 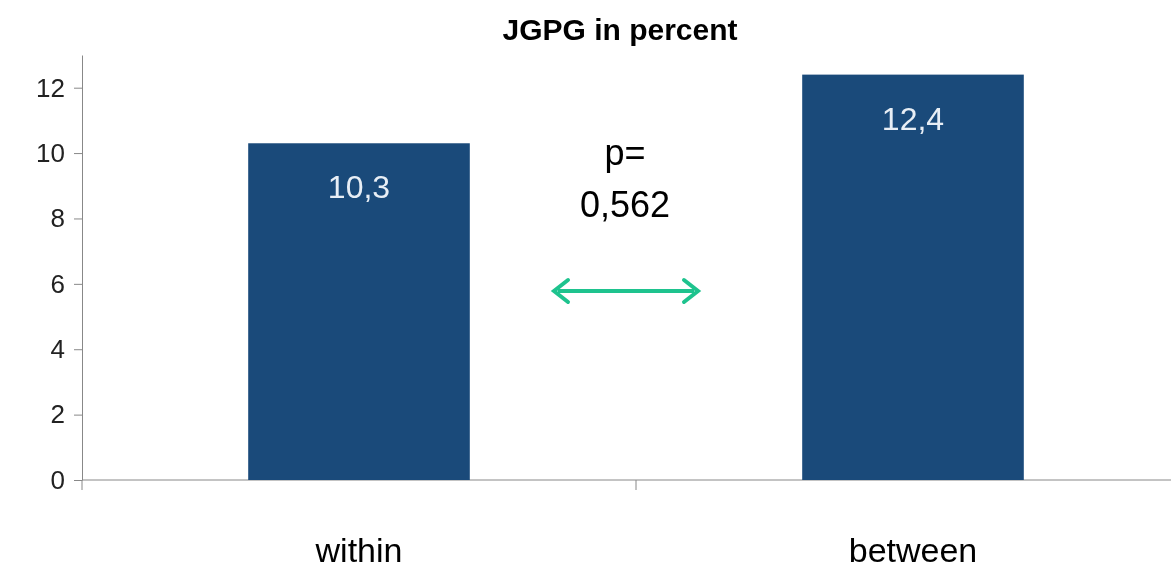 What do you see at coordinates (50, 87) in the screenshot?
I see `y-tick-label: 12` at bounding box center [50, 87].